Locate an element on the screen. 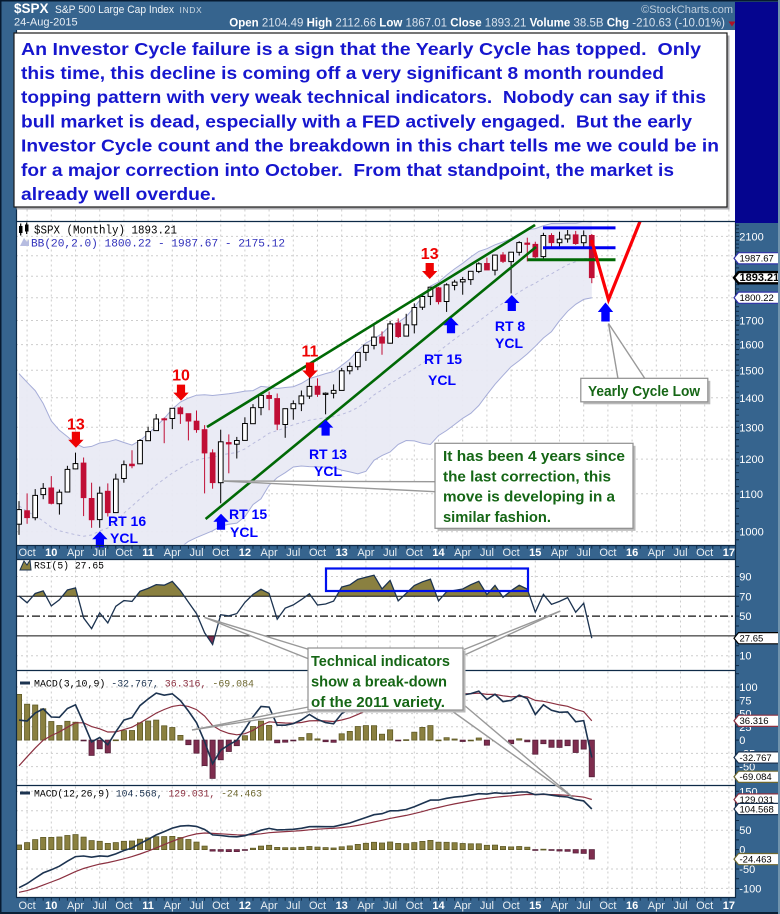 The width and height of the screenshot is (780, 914). svg-text: 1600 is located at coordinates (751, 346).